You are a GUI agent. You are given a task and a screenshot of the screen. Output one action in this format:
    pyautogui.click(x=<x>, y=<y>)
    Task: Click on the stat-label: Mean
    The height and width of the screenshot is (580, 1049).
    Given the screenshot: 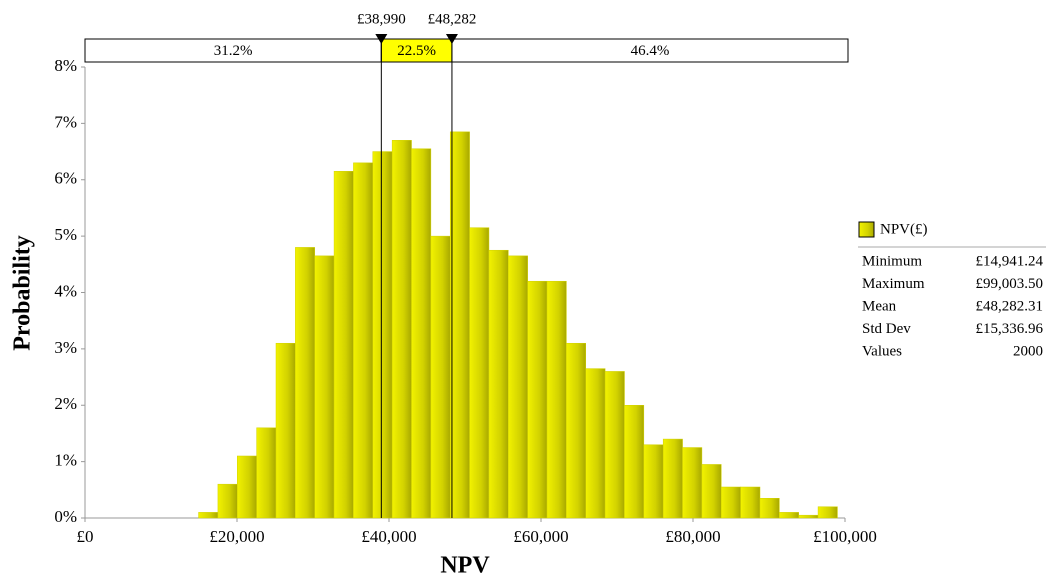 What is the action you would take?
    pyautogui.click(x=879, y=306)
    